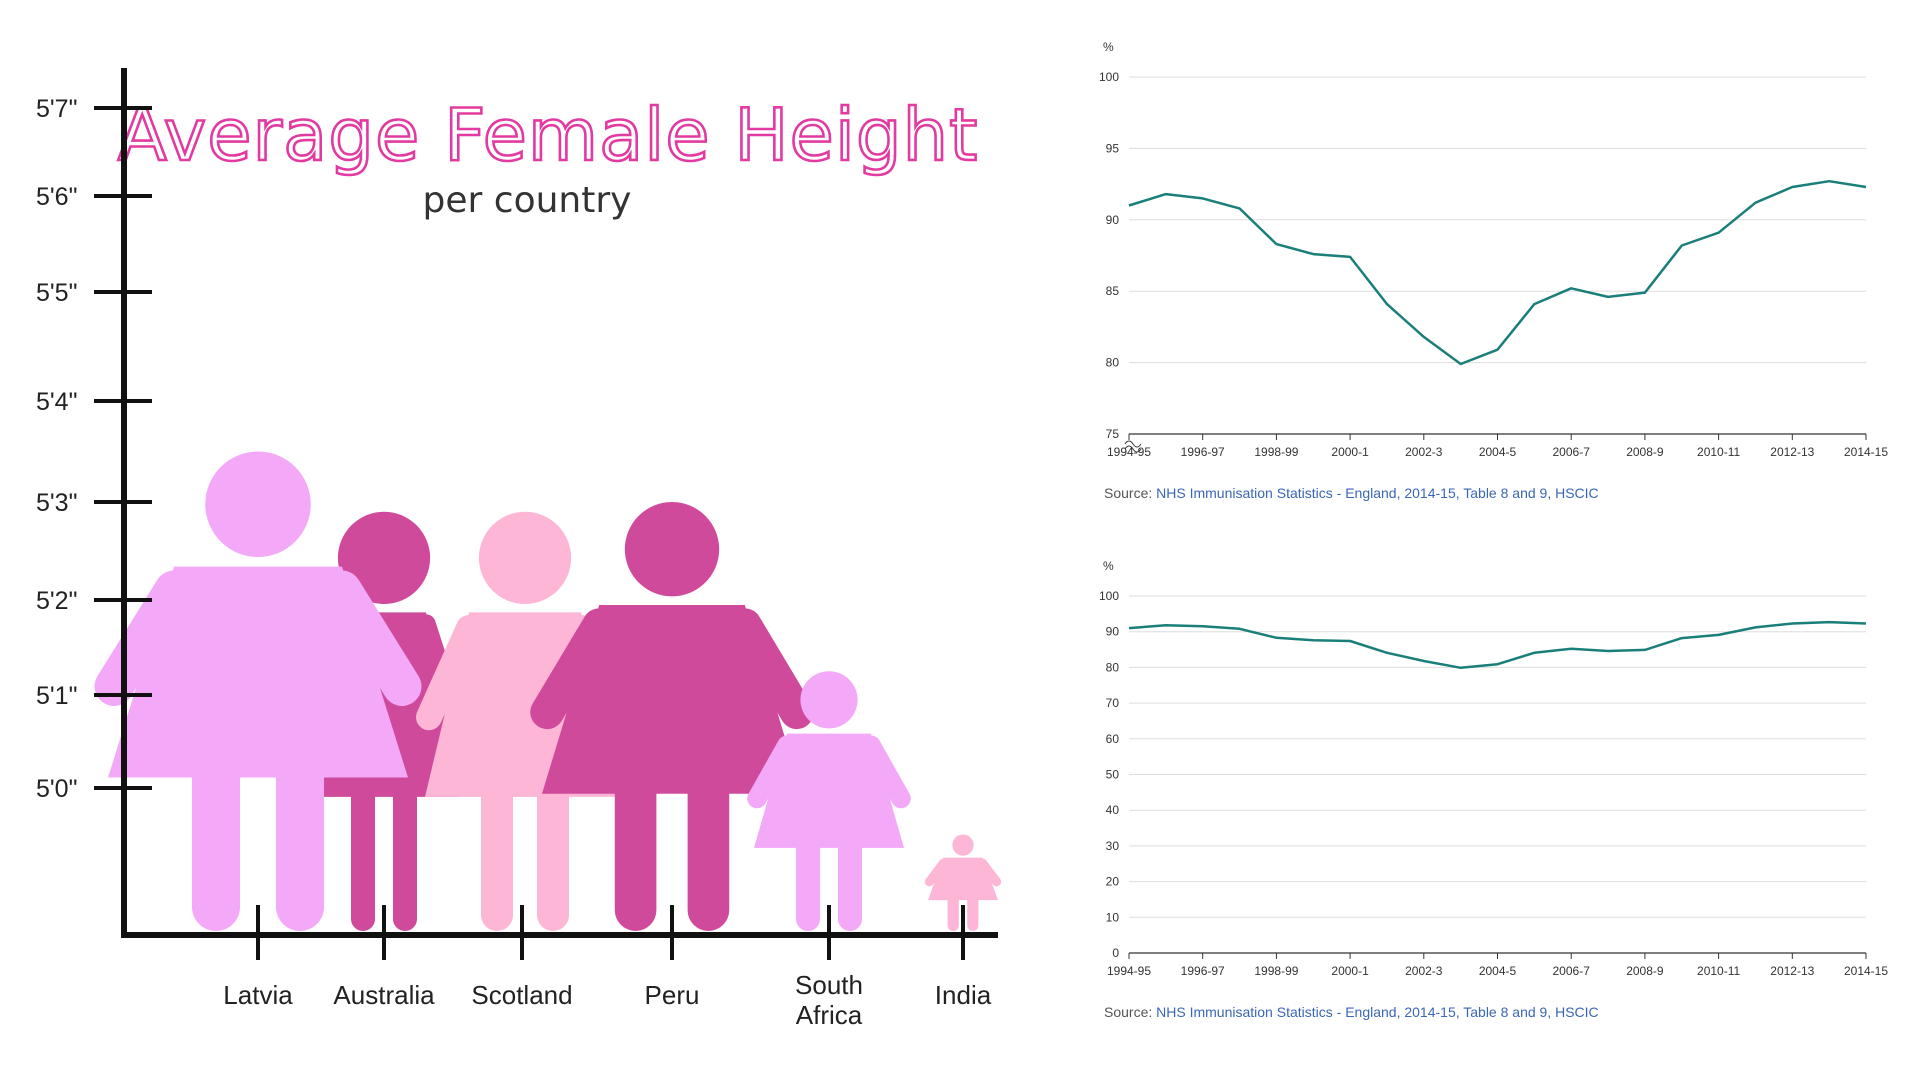 This screenshot has width=1912, height=1076. I want to click on bar-figure-latvia, so click(258, 691).